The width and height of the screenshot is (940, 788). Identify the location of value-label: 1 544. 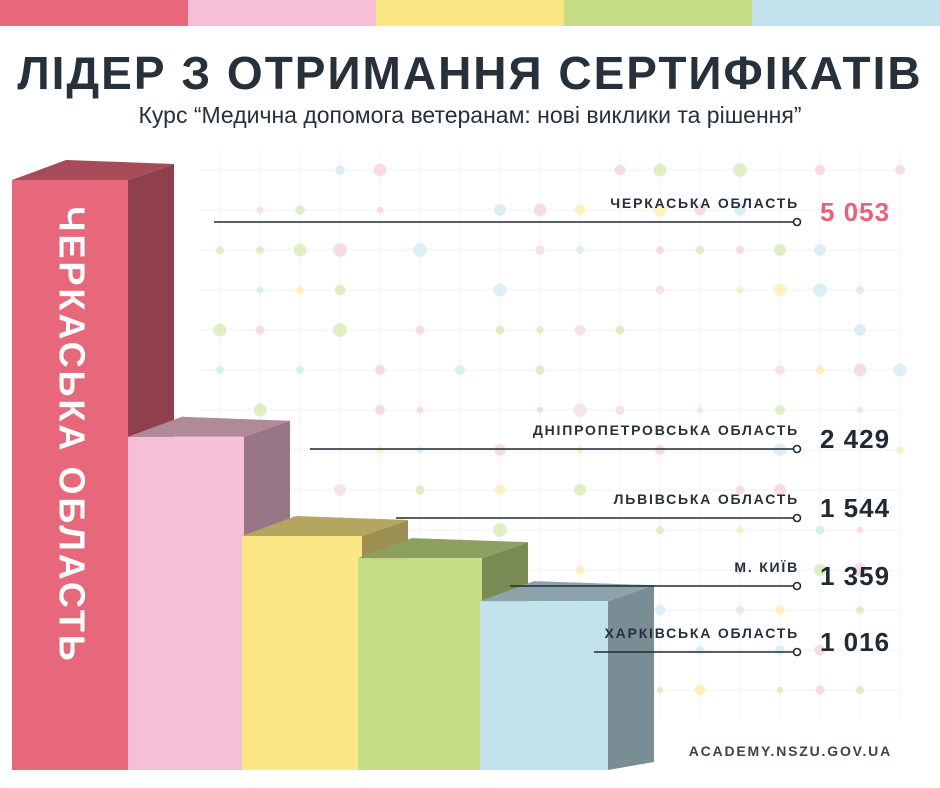
(855, 508).